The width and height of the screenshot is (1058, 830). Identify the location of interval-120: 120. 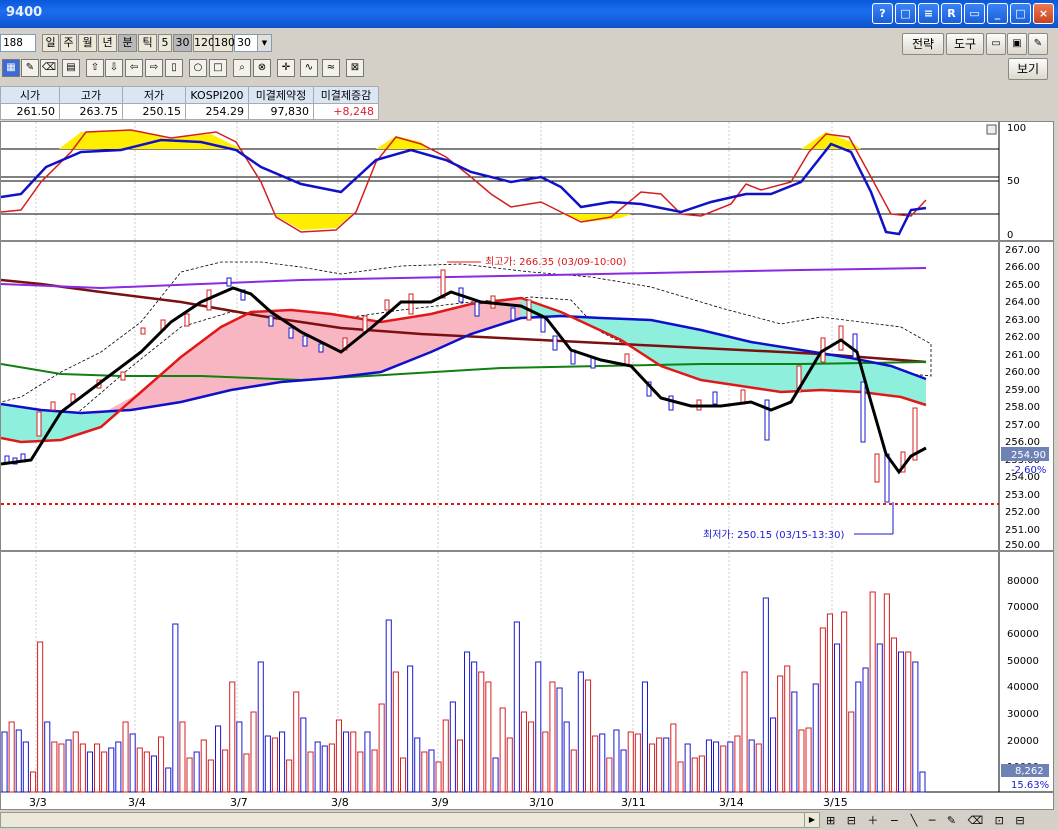
(204, 43).